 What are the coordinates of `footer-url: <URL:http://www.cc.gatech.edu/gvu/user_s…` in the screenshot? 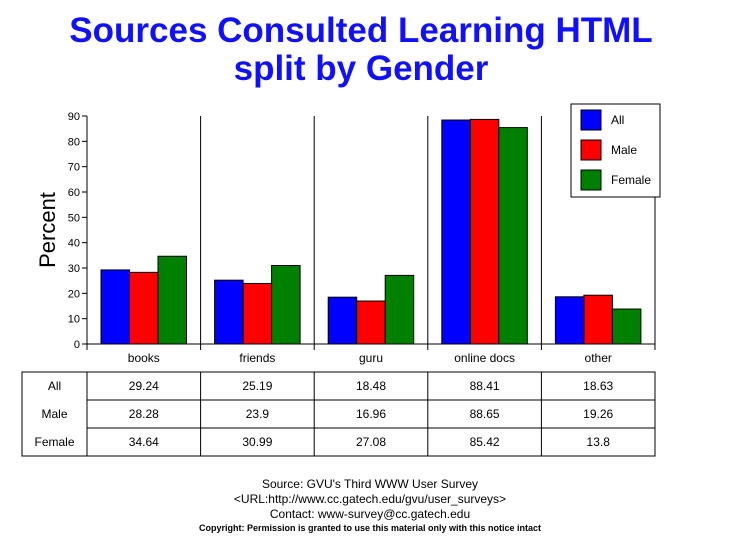 It's located at (370, 499).